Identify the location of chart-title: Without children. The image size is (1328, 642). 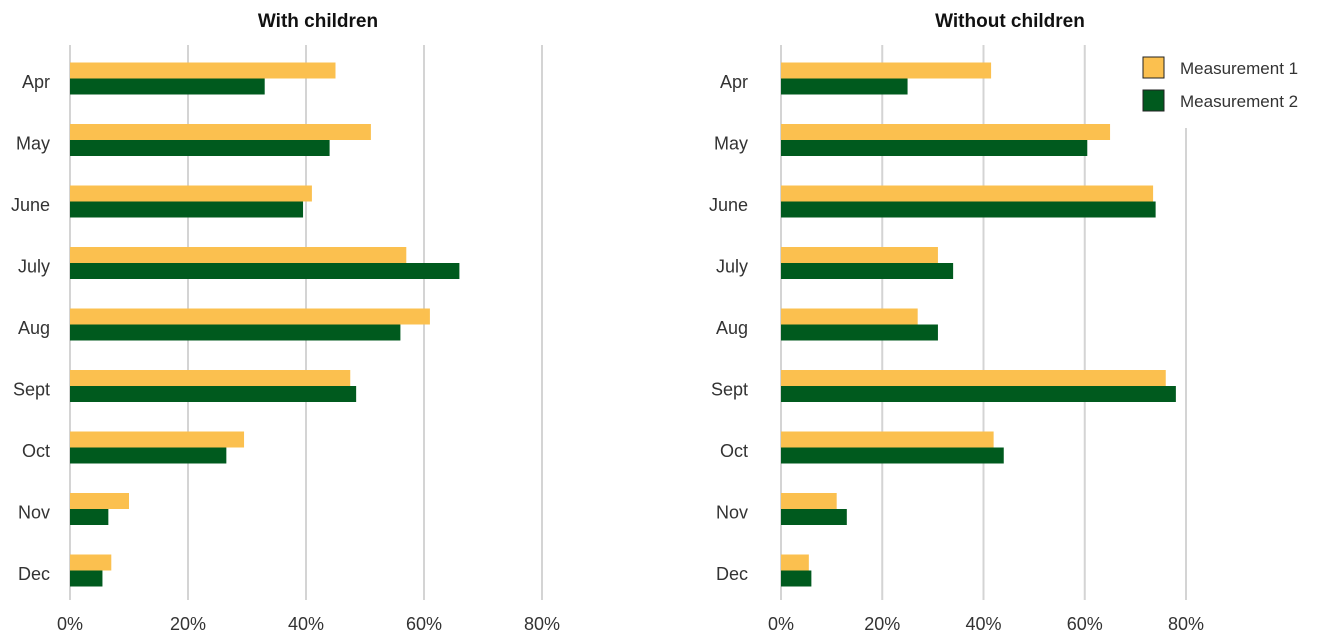
(1010, 21).